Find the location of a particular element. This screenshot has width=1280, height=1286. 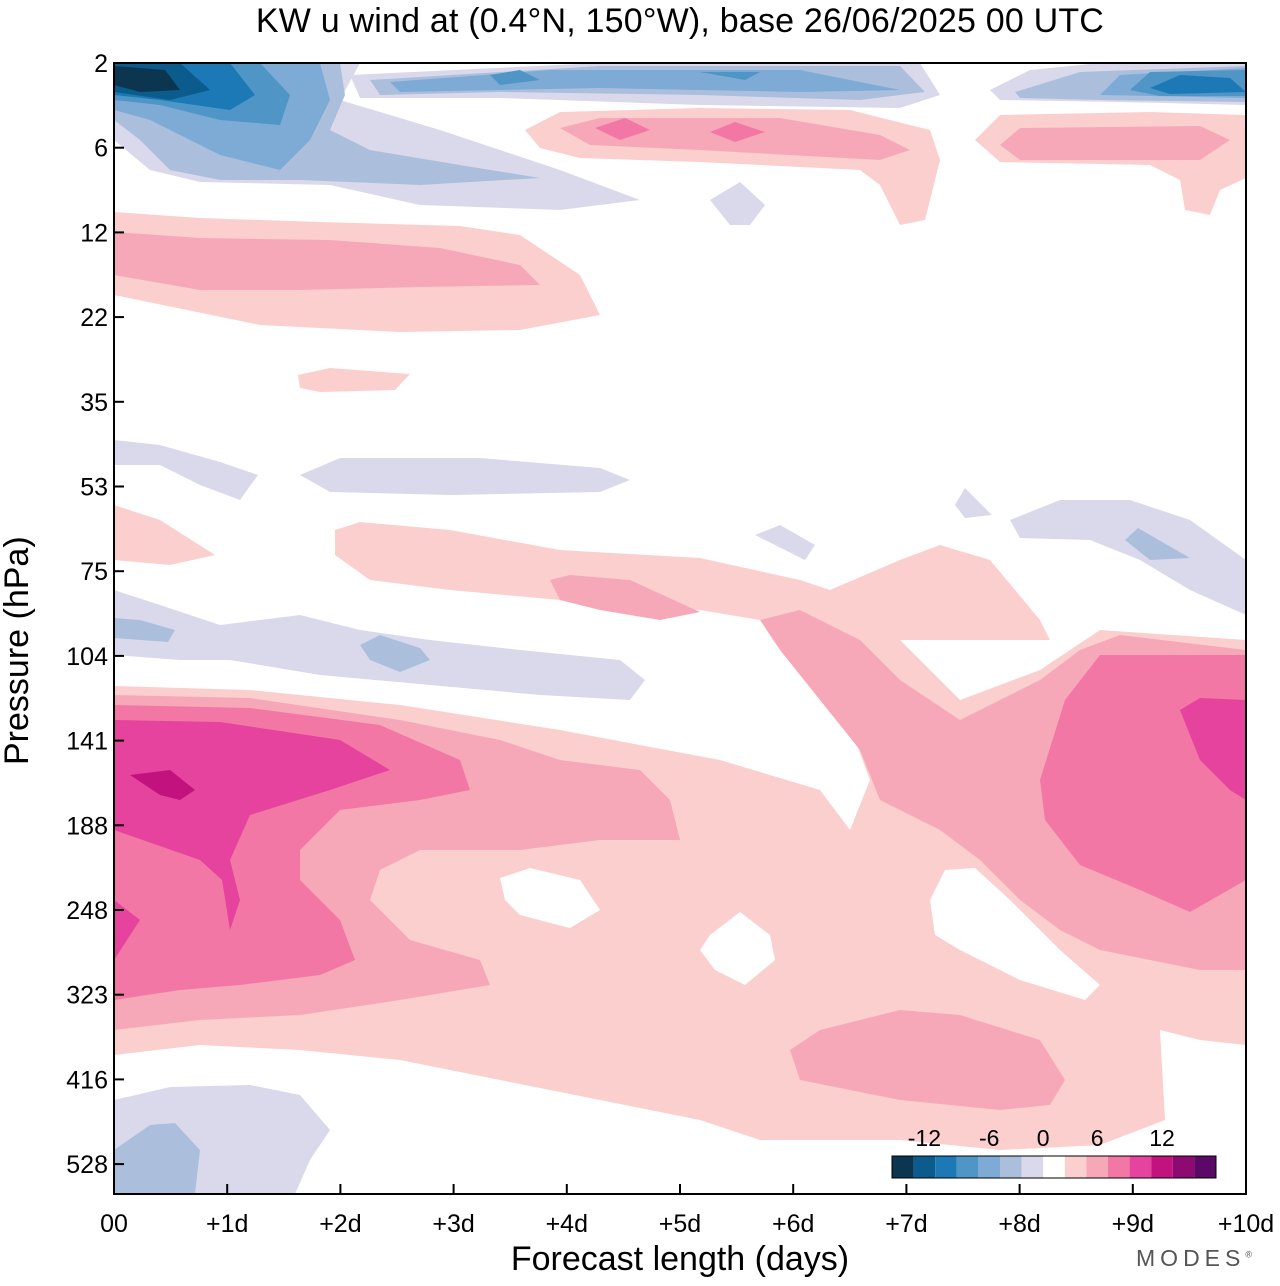

contour-pos-2-75-diag is located at coordinates (692, 581).